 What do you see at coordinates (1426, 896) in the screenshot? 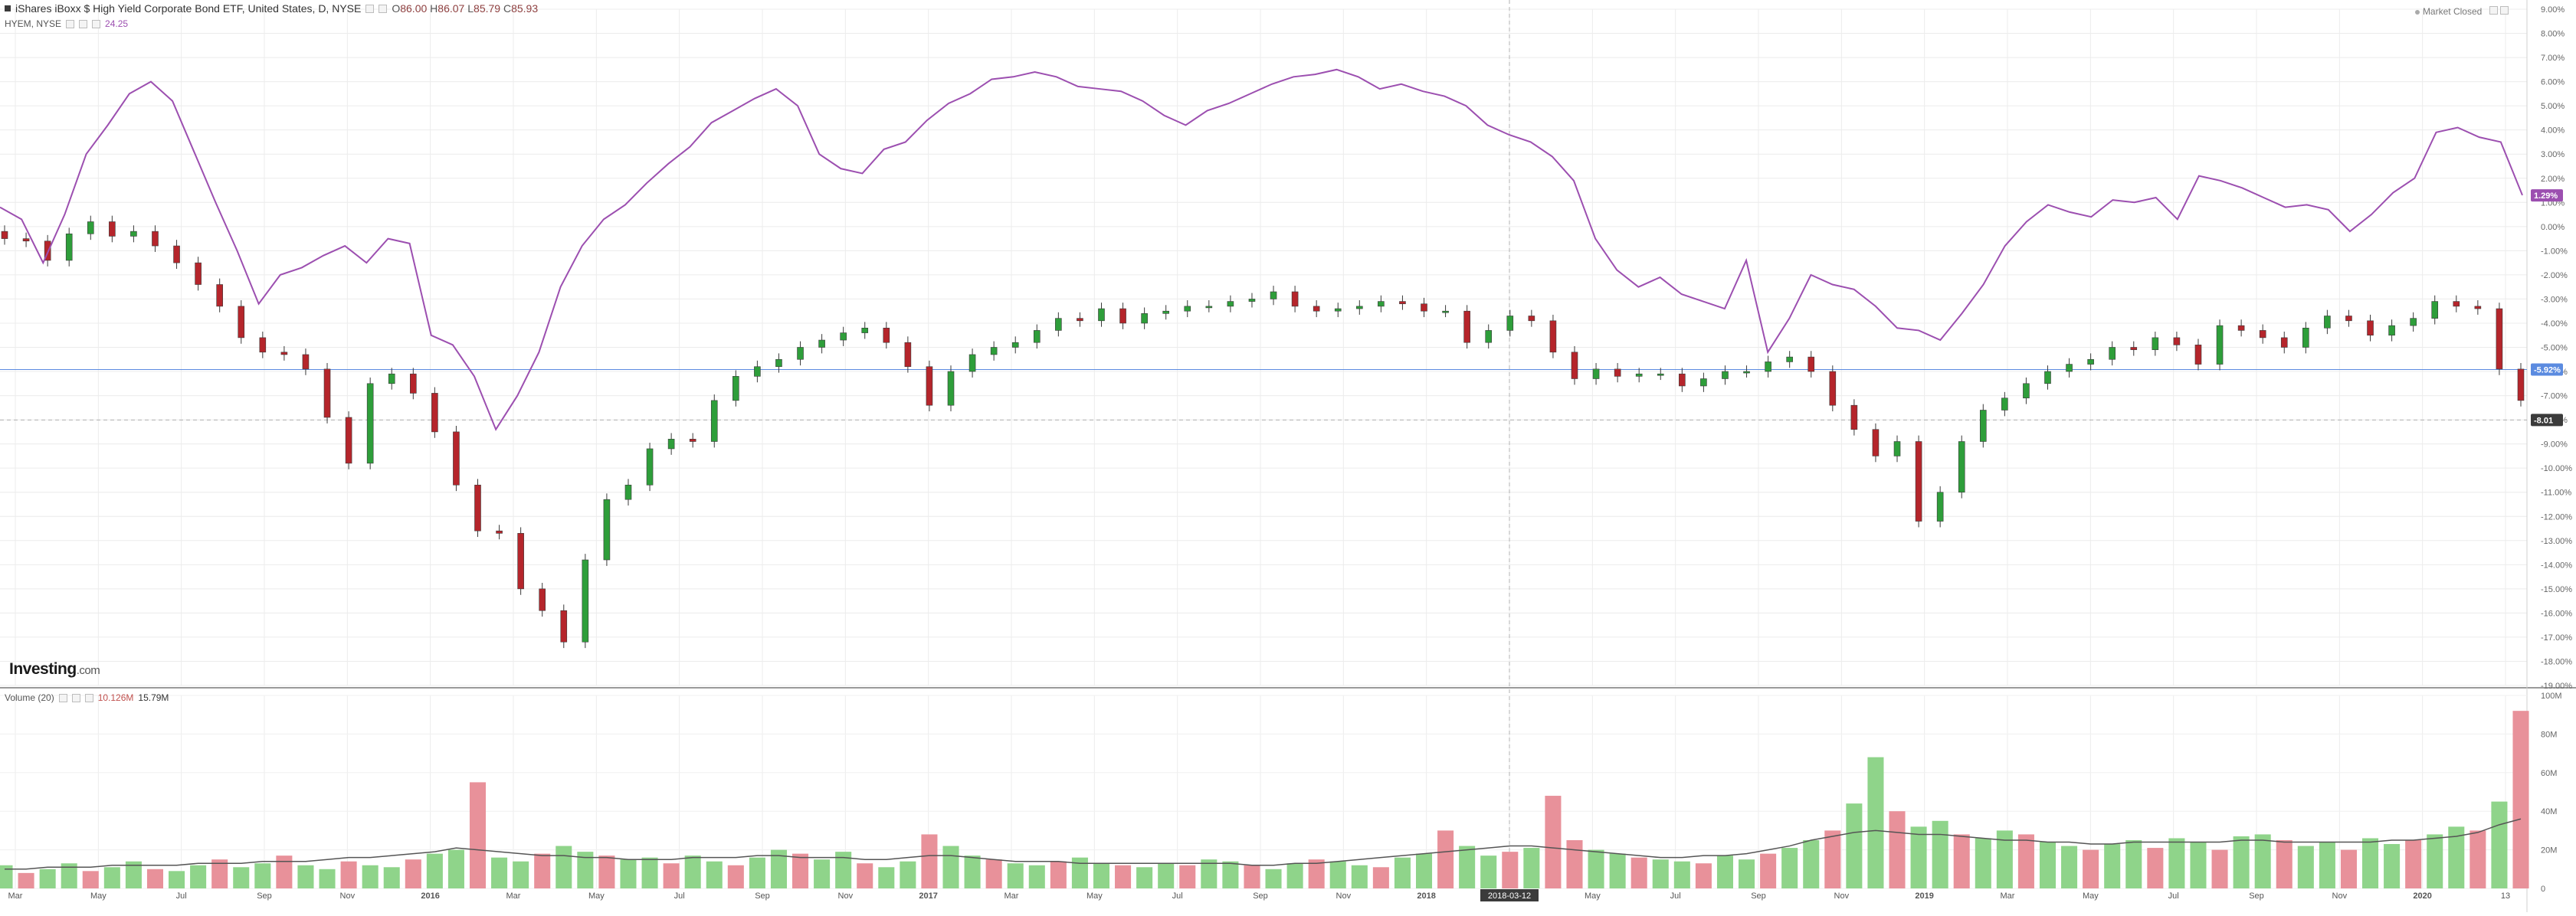
I see `x-tick-label: 2018` at bounding box center [1426, 896].